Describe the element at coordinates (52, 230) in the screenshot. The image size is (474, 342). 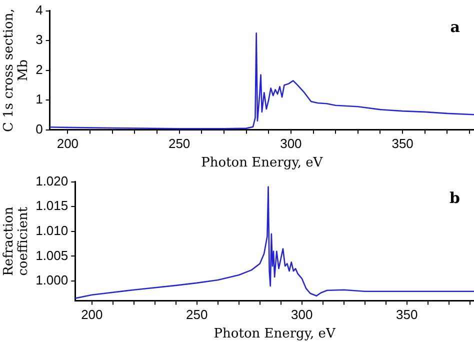
I see `y-tick-label: 1.010` at that location.